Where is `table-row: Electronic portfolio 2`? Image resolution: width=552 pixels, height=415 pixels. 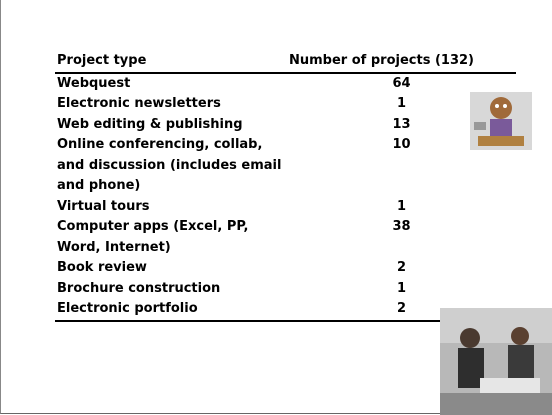
table-row: Electronic portfolio 2 is located at coordinates (285, 310).